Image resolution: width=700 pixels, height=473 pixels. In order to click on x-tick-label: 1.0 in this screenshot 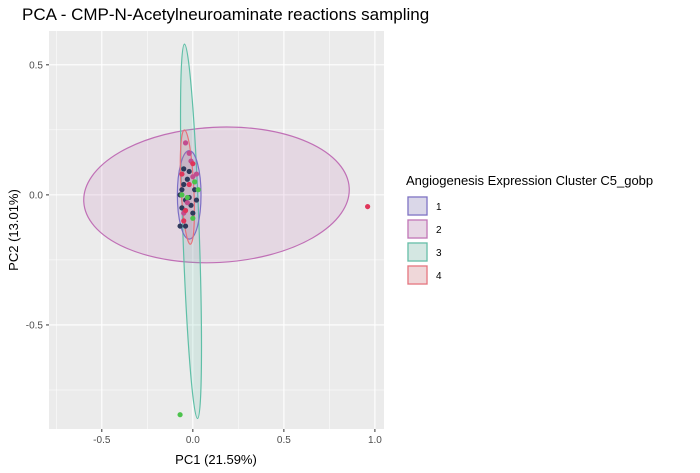, I will do `click(375, 440)`.